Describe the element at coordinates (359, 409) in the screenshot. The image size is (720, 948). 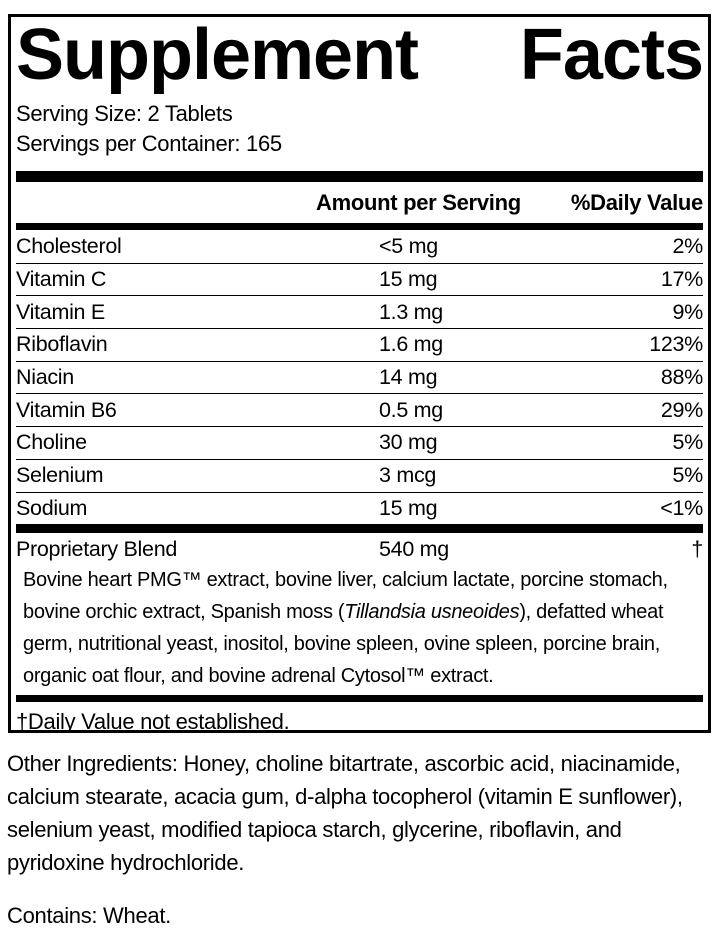
I see `table-row: Vitamin B6 0.5 mg 29%` at that location.